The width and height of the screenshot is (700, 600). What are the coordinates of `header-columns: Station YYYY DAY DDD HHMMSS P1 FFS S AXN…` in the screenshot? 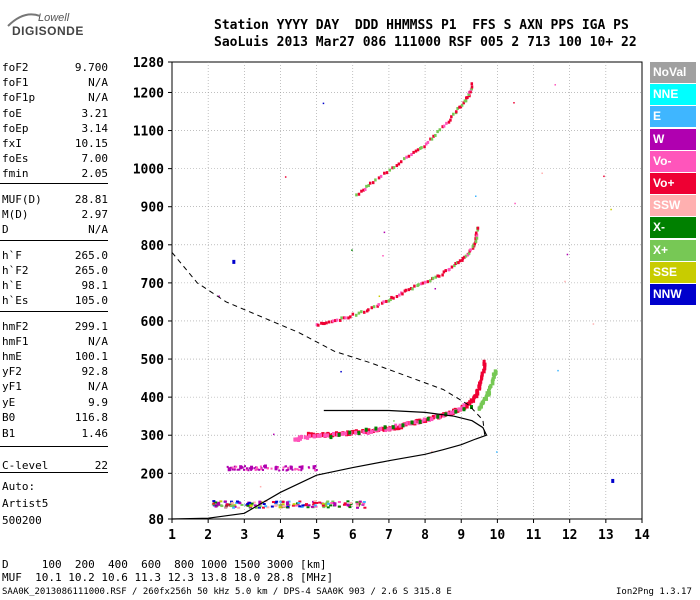 It's located at (421, 25).